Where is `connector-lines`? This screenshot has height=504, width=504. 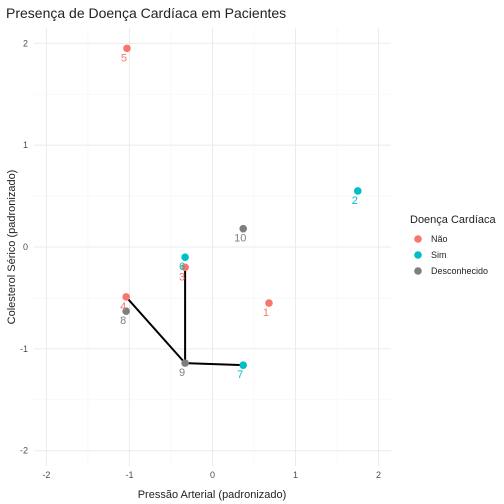 connector-lines is located at coordinates (184, 317).